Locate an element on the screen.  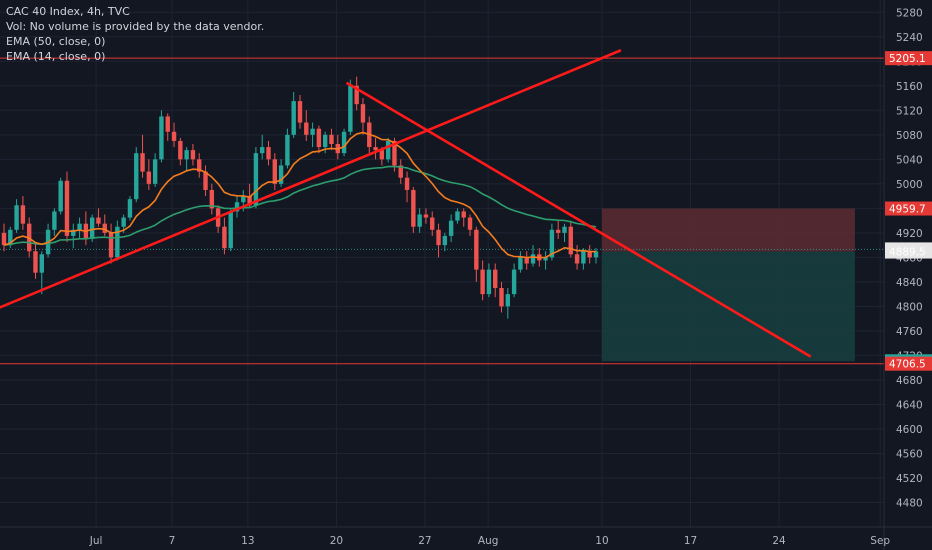
ema50-label: EMA (50, close, 0) is located at coordinates (56, 41).